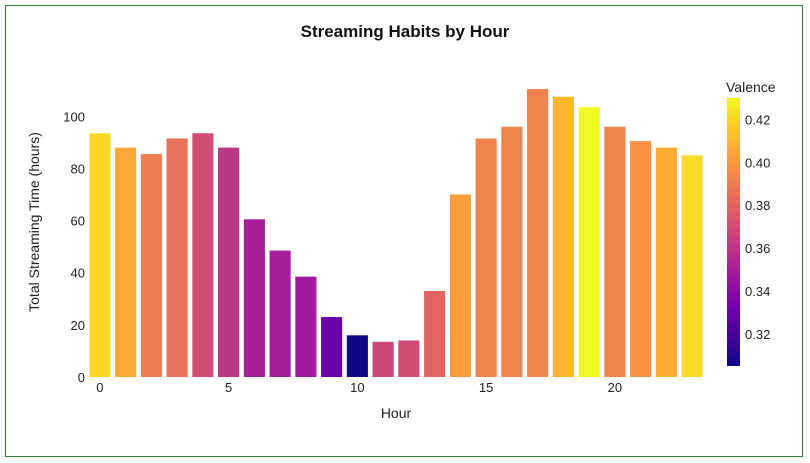 The width and height of the screenshot is (810, 463). What do you see at coordinates (99, 387) in the screenshot?
I see `x-tick-label: 0` at bounding box center [99, 387].